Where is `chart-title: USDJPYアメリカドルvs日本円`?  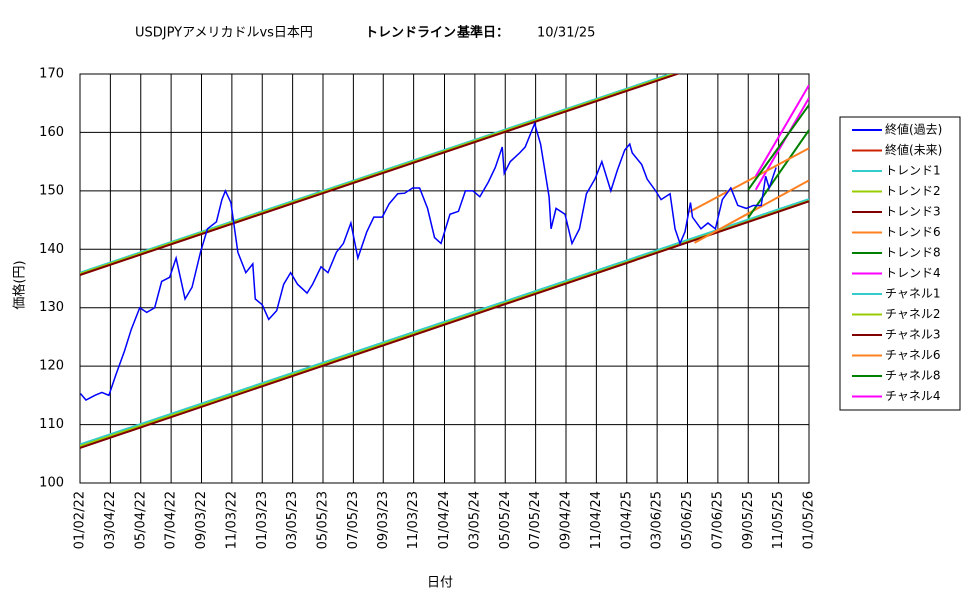
chart-title: USDJPYアメリカドルvs日本円 is located at coordinates (224, 33).